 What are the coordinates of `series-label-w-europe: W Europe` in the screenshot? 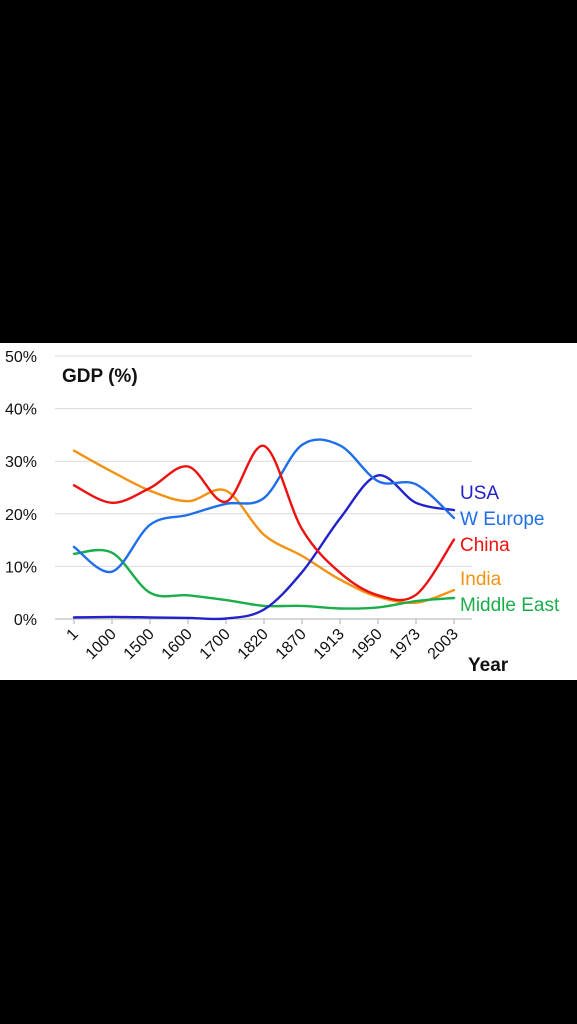 It's located at (502, 519).